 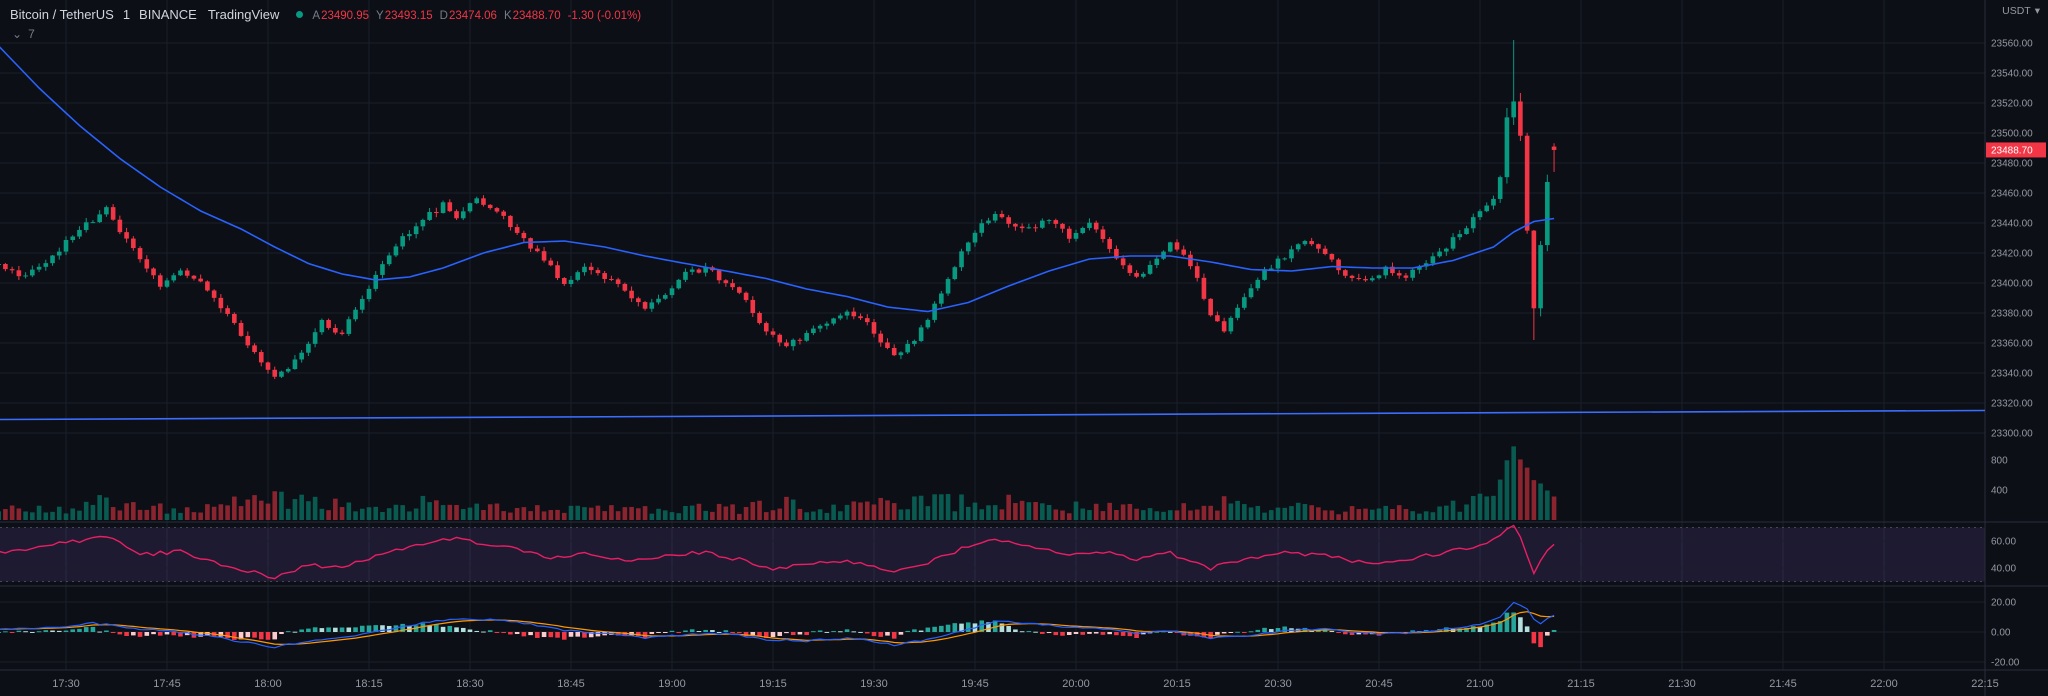 I want to click on chevron-down-icon: ⌄, so click(x=17, y=34).